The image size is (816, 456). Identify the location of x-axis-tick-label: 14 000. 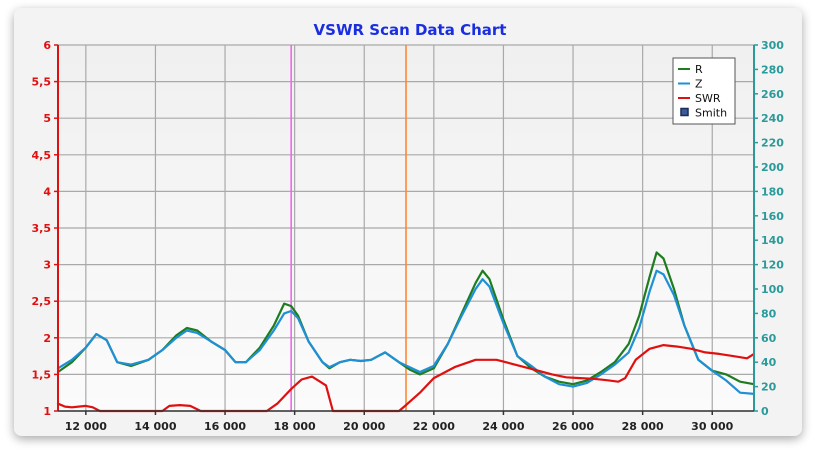
(155, 426).